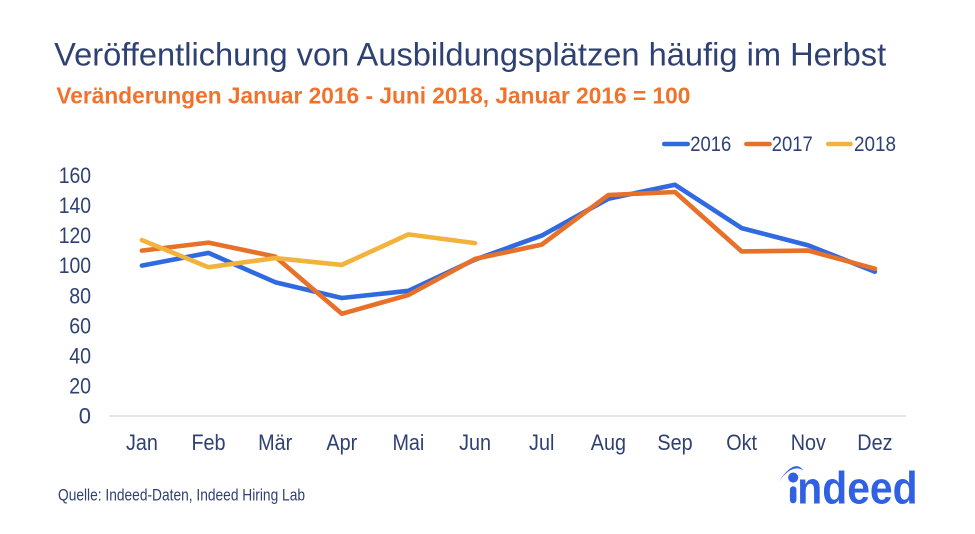 This screenshot has height=534, width=975. I want to click on svg-text: 2018, so click(875, 144).